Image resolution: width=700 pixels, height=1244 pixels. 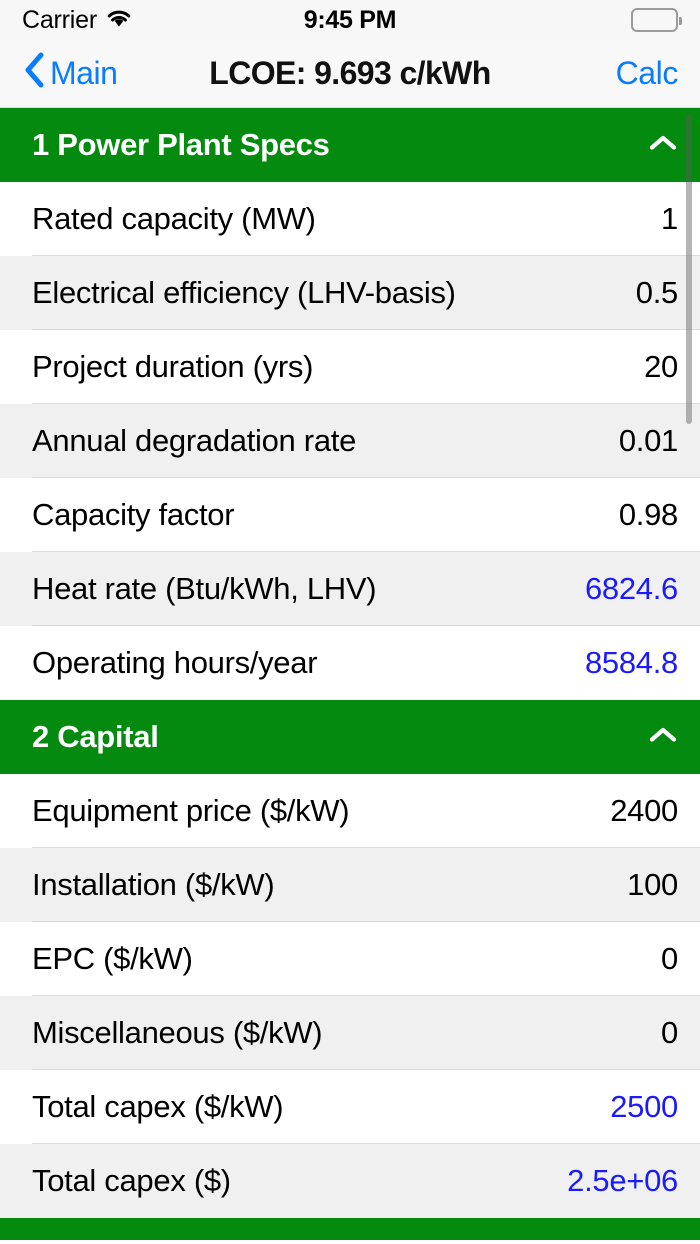 I want to click on row-label: Electrical efficiency (LHV-basis), so click(x=244, y=292).